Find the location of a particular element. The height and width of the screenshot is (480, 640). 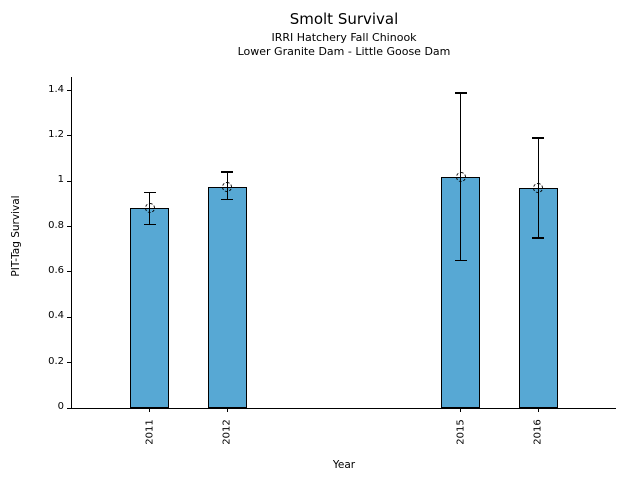

x-tick-label: 2016 is located at coordinates (538, 432).